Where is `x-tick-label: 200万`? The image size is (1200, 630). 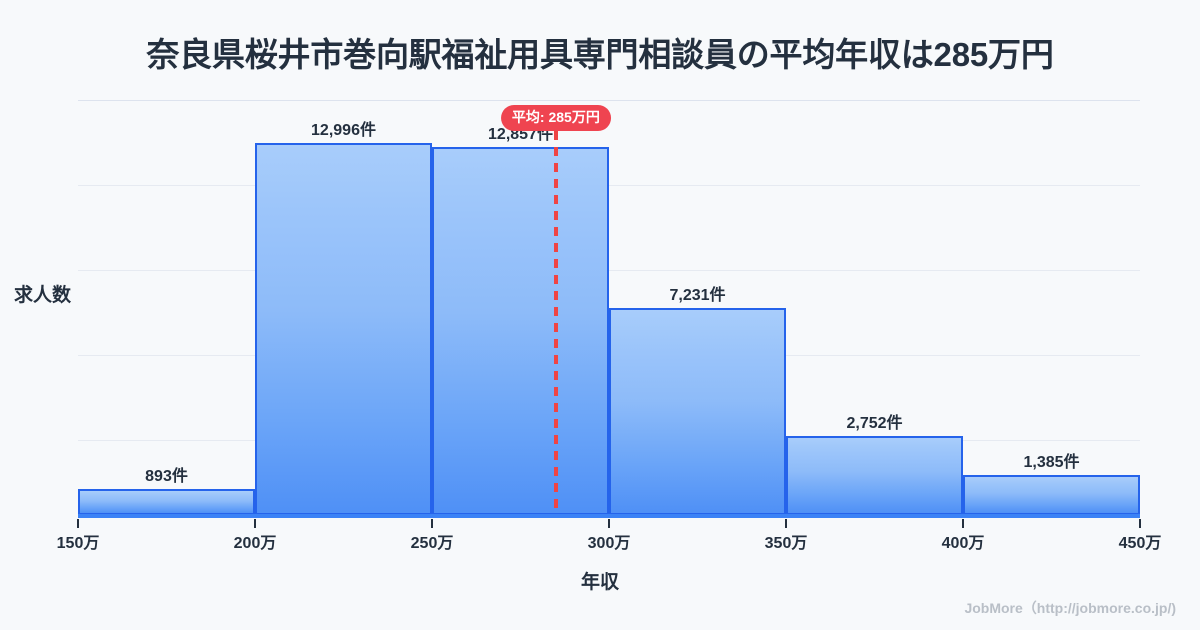
x-tick-label: 200万 is located at coordinates (255, 543).